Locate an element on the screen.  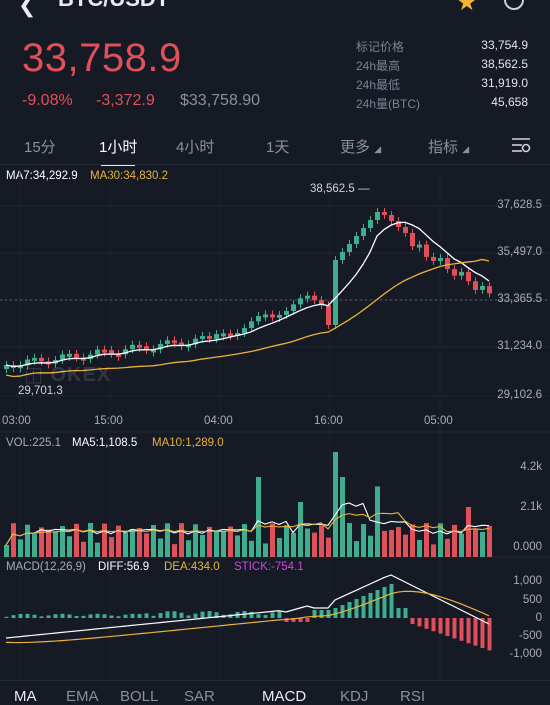
indicator-label: 指标 is located at coordinates (443, 147).